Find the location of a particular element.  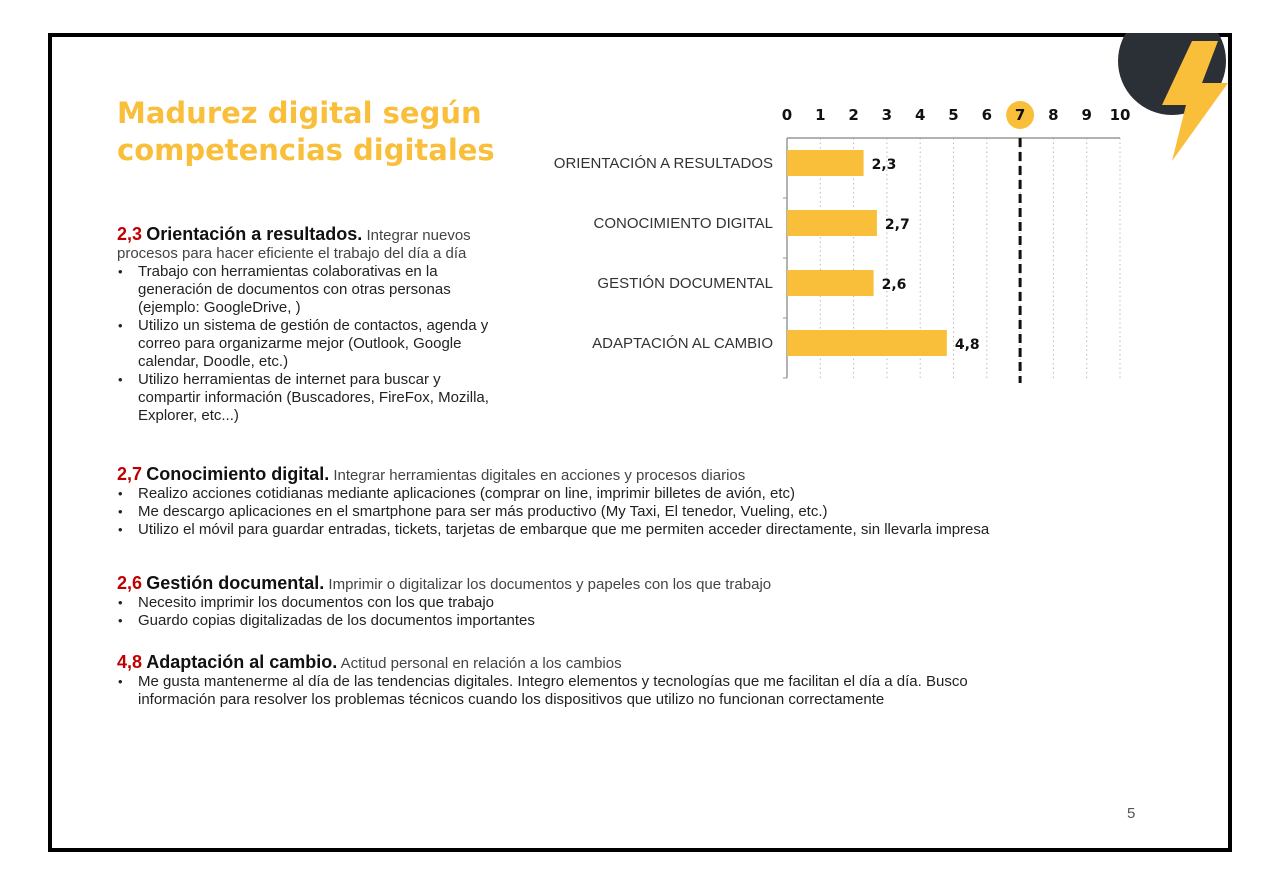

x-tick-label: 7 is located at coordinates (1020, 115).